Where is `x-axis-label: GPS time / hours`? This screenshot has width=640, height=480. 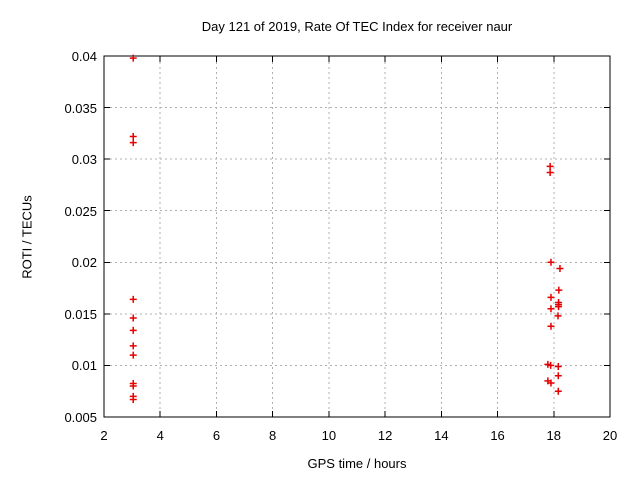 x-axis-label: GPS time / hours is located at coordinates (357, 463).